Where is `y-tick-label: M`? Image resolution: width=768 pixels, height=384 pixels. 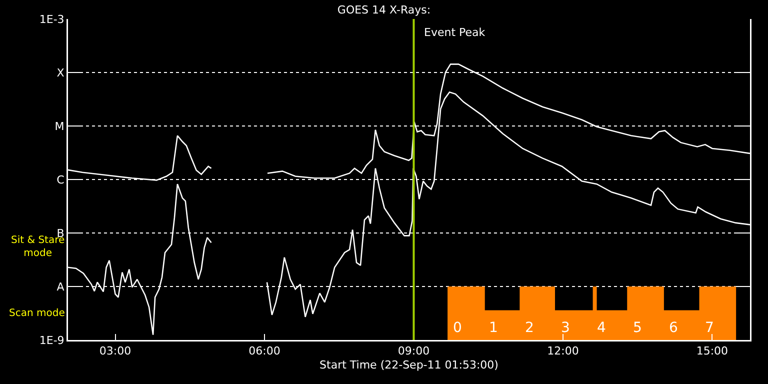 y-tick-label: M is located at coordinates (59, 126).